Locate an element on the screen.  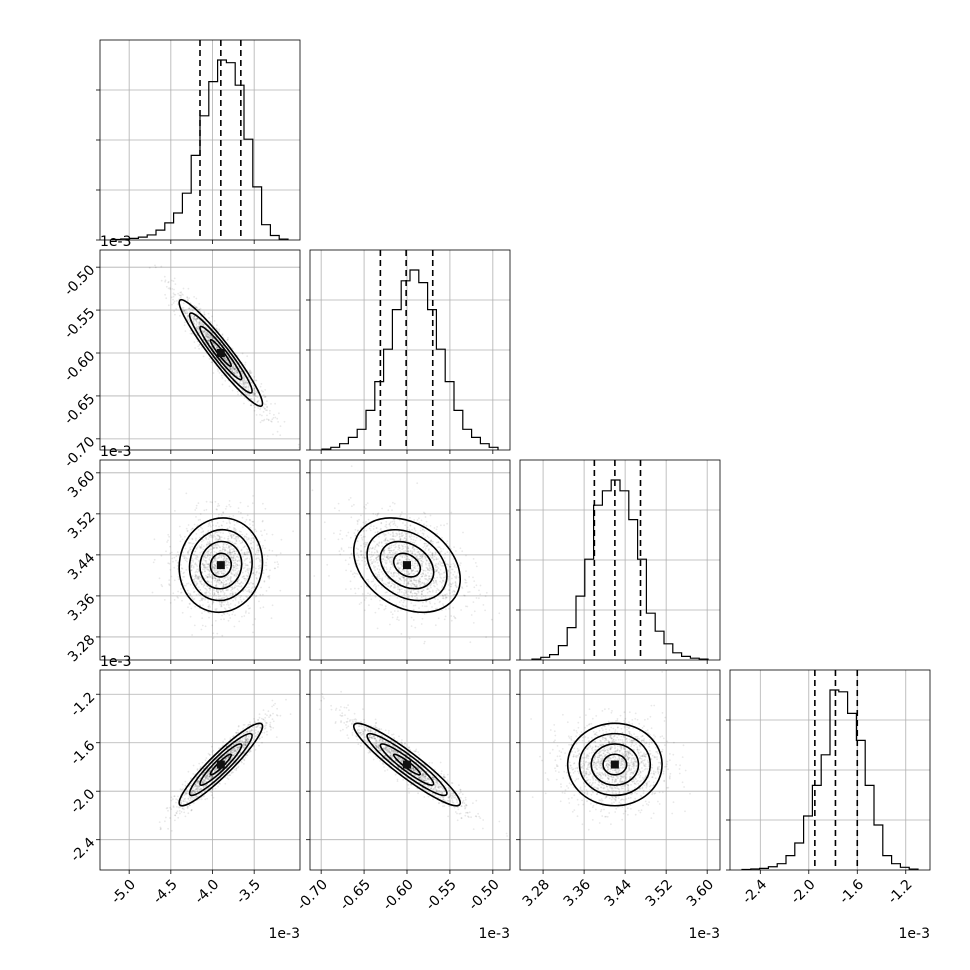
scatter-panel is located at coordinates (198, 561).